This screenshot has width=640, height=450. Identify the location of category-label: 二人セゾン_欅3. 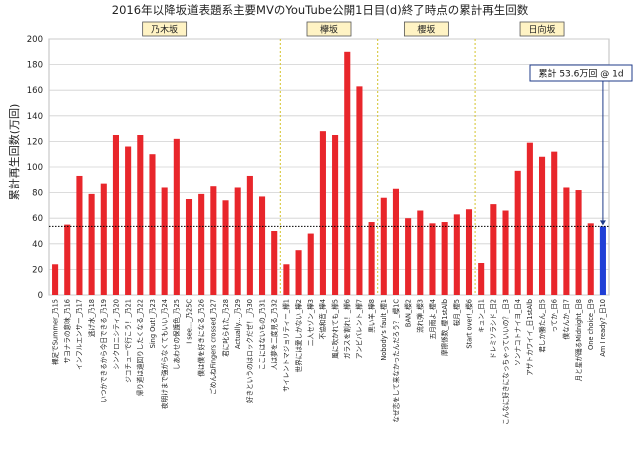
(310, 322).